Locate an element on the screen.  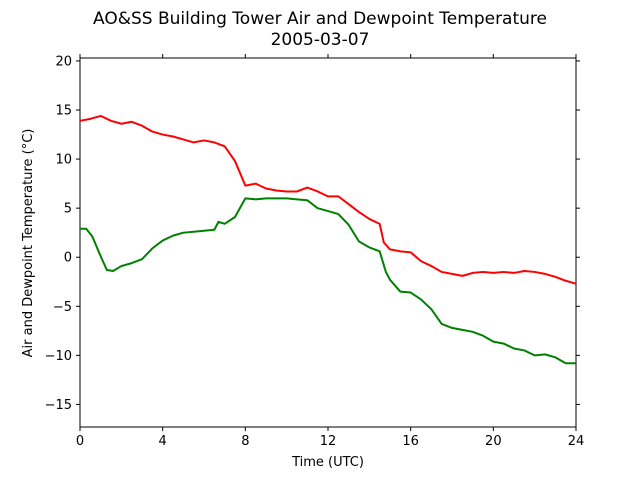
x-tick-label: 8 is located at coordinates (245, 441).